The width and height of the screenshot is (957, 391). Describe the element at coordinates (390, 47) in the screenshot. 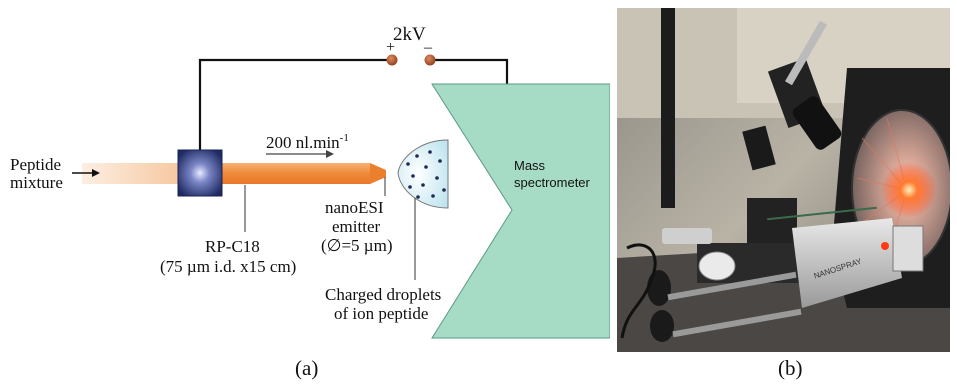

I see `plus-sign: +` at that location.